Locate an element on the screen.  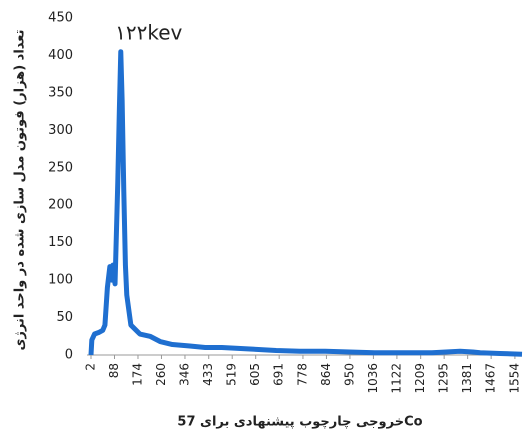
x-tick-label: 260 is located at coordinates (161, 374).